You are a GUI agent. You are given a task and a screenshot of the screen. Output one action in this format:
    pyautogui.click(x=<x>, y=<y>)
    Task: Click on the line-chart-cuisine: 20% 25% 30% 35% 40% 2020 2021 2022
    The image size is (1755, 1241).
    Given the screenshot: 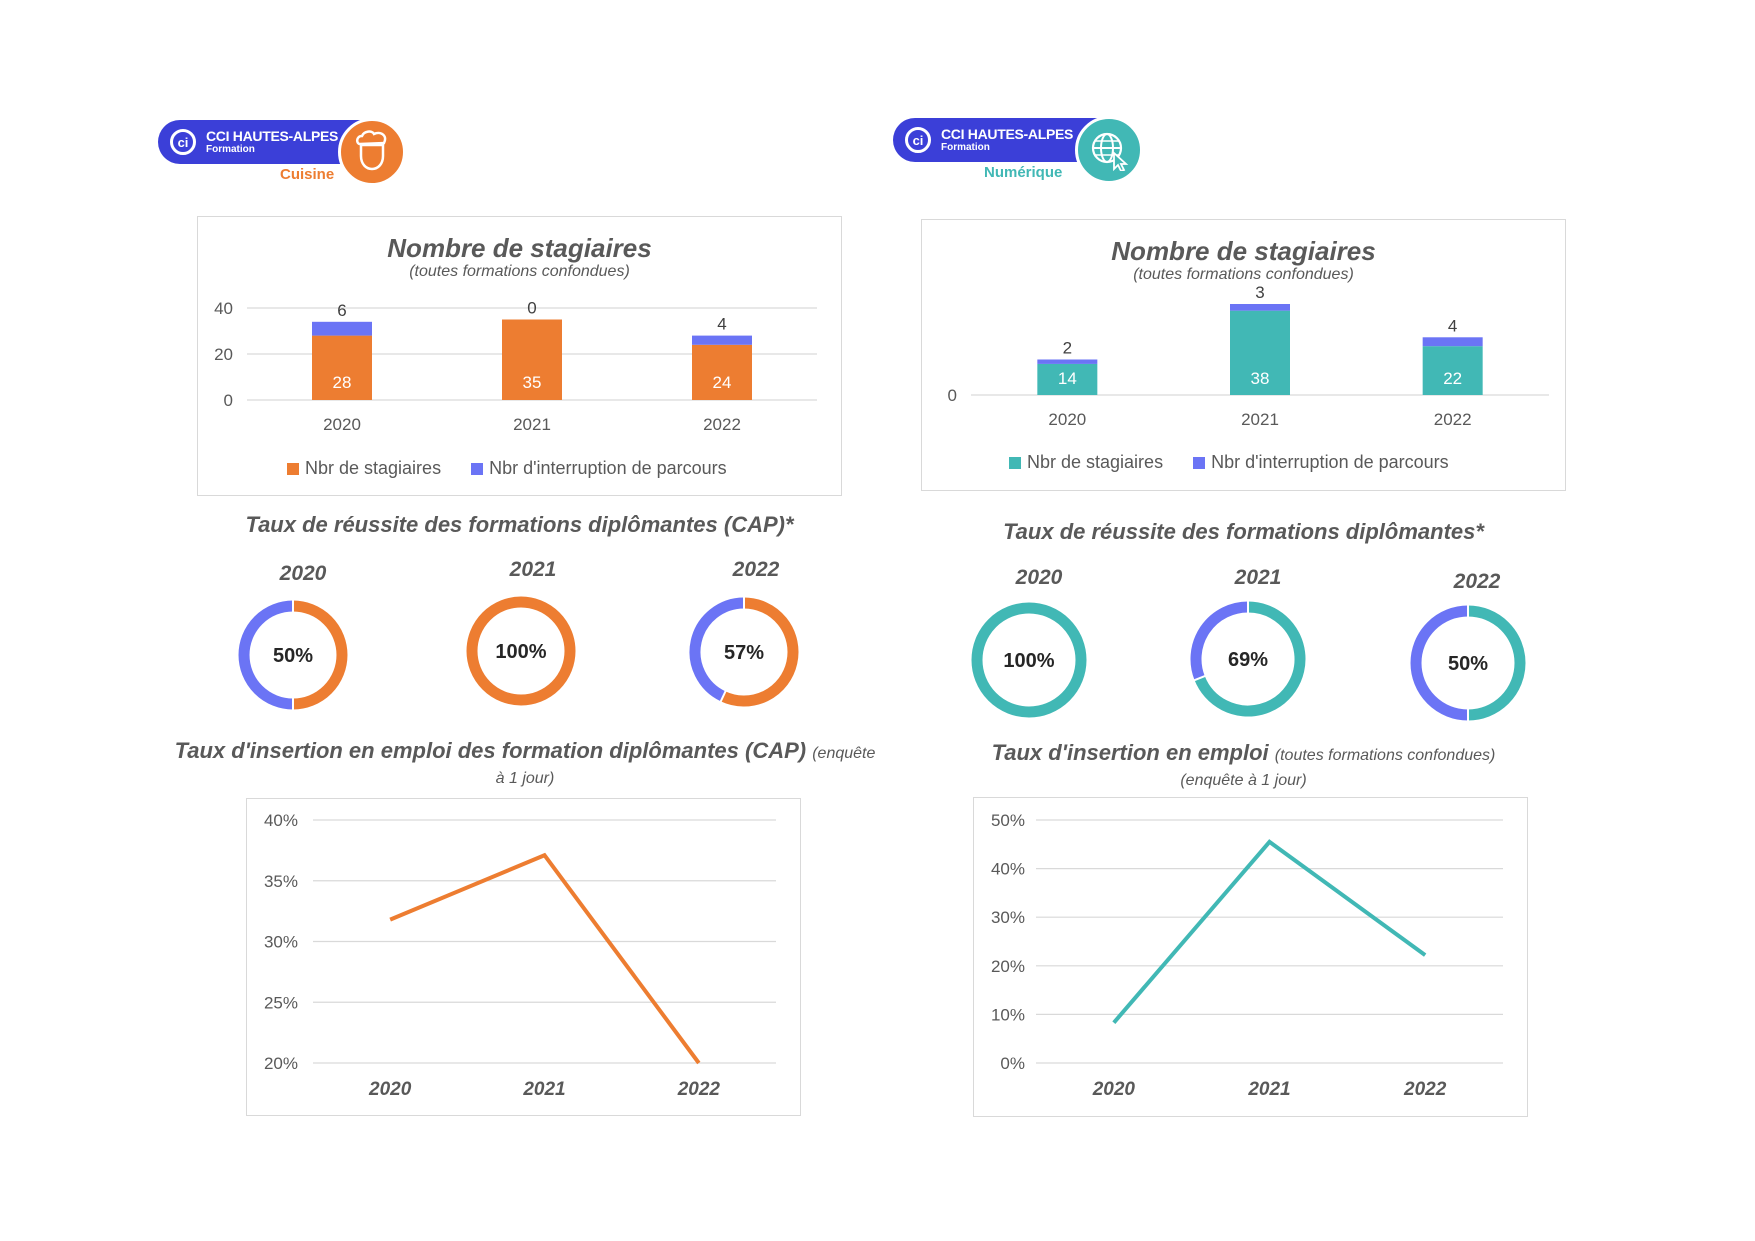 What is the action you would take?
    pyautogui.click(x=520, y=955)
    